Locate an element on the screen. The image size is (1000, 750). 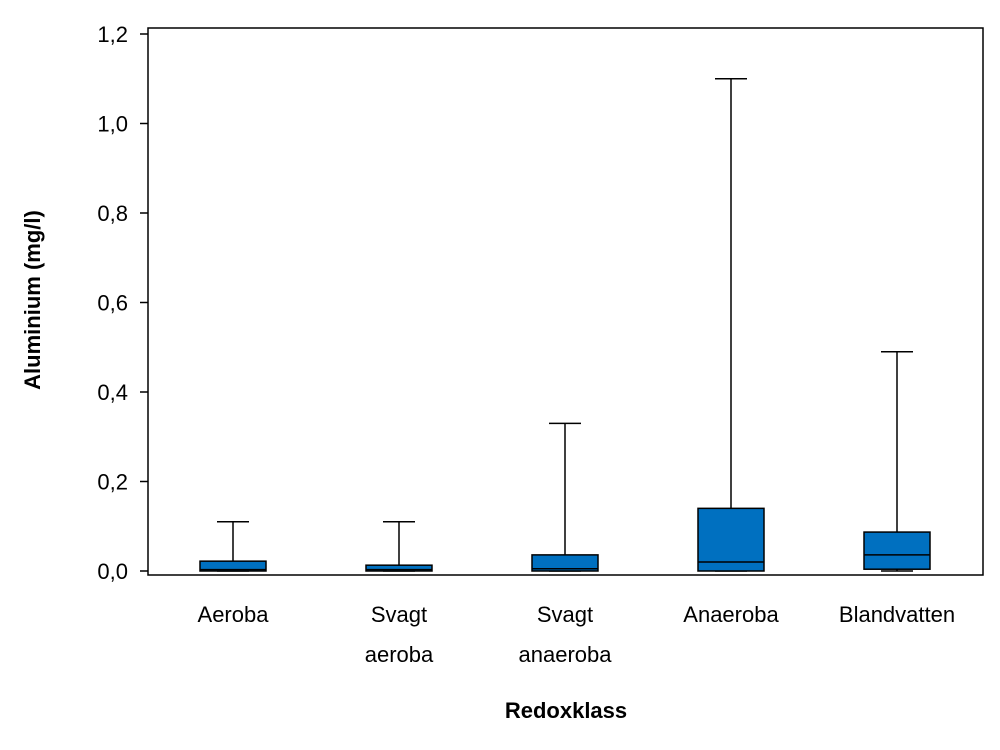
x-category-label: Svagt aeroba is located at coordinates (399, 634).